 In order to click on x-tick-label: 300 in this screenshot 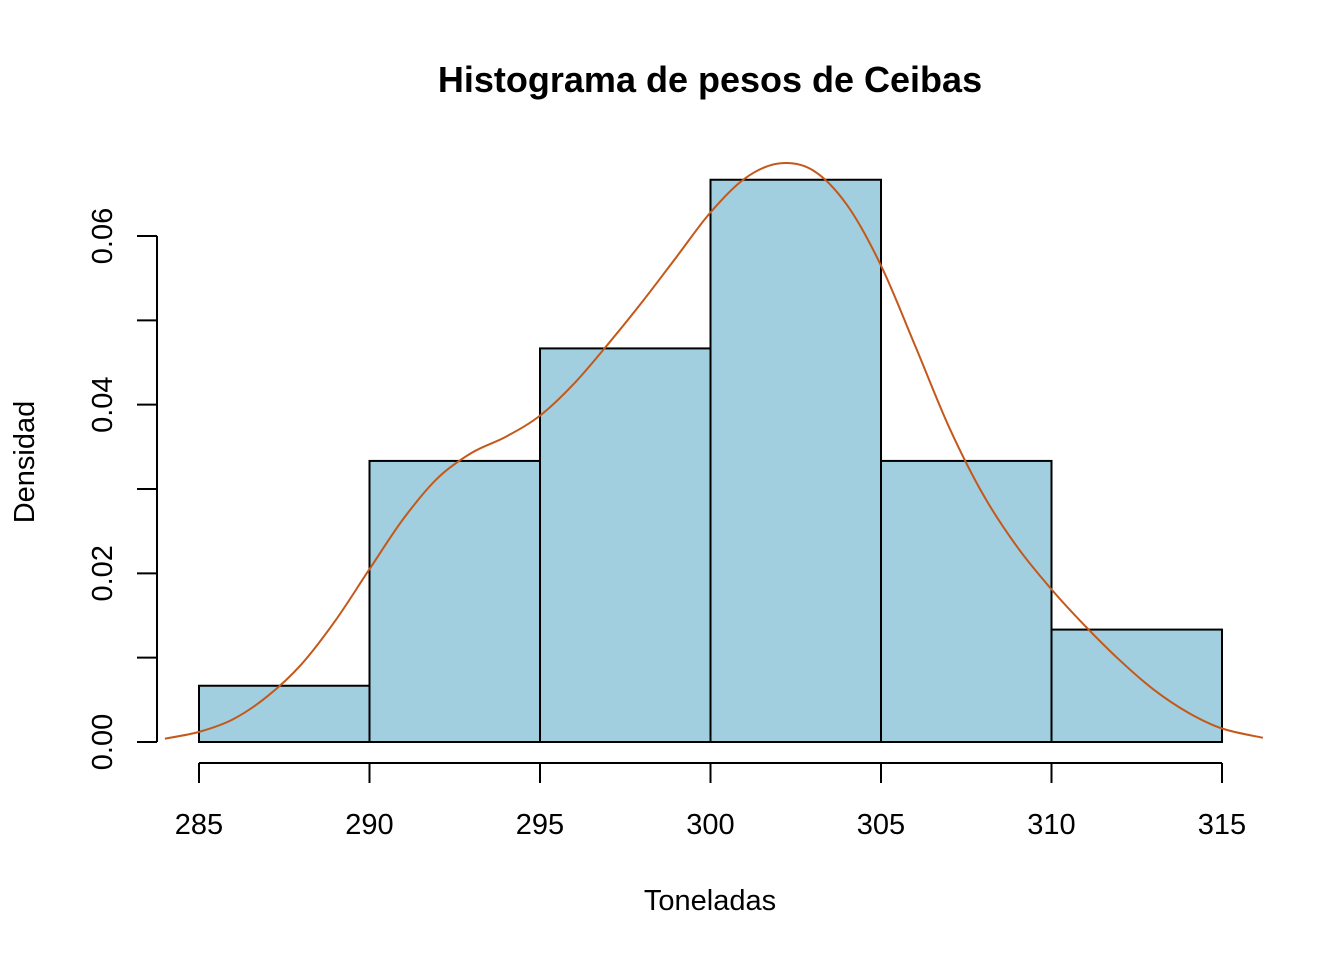, I will do `click(710, 825)`.